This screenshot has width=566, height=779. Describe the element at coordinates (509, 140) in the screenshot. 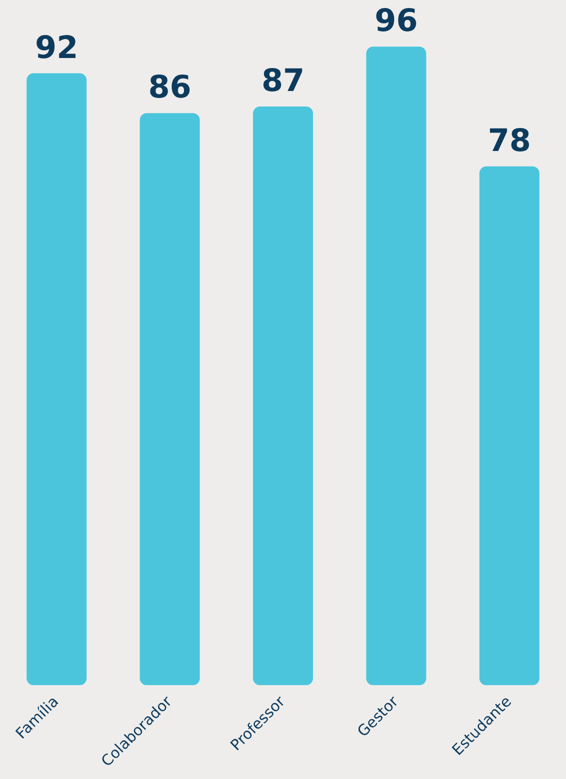

I see `data-label: 78` at that location.